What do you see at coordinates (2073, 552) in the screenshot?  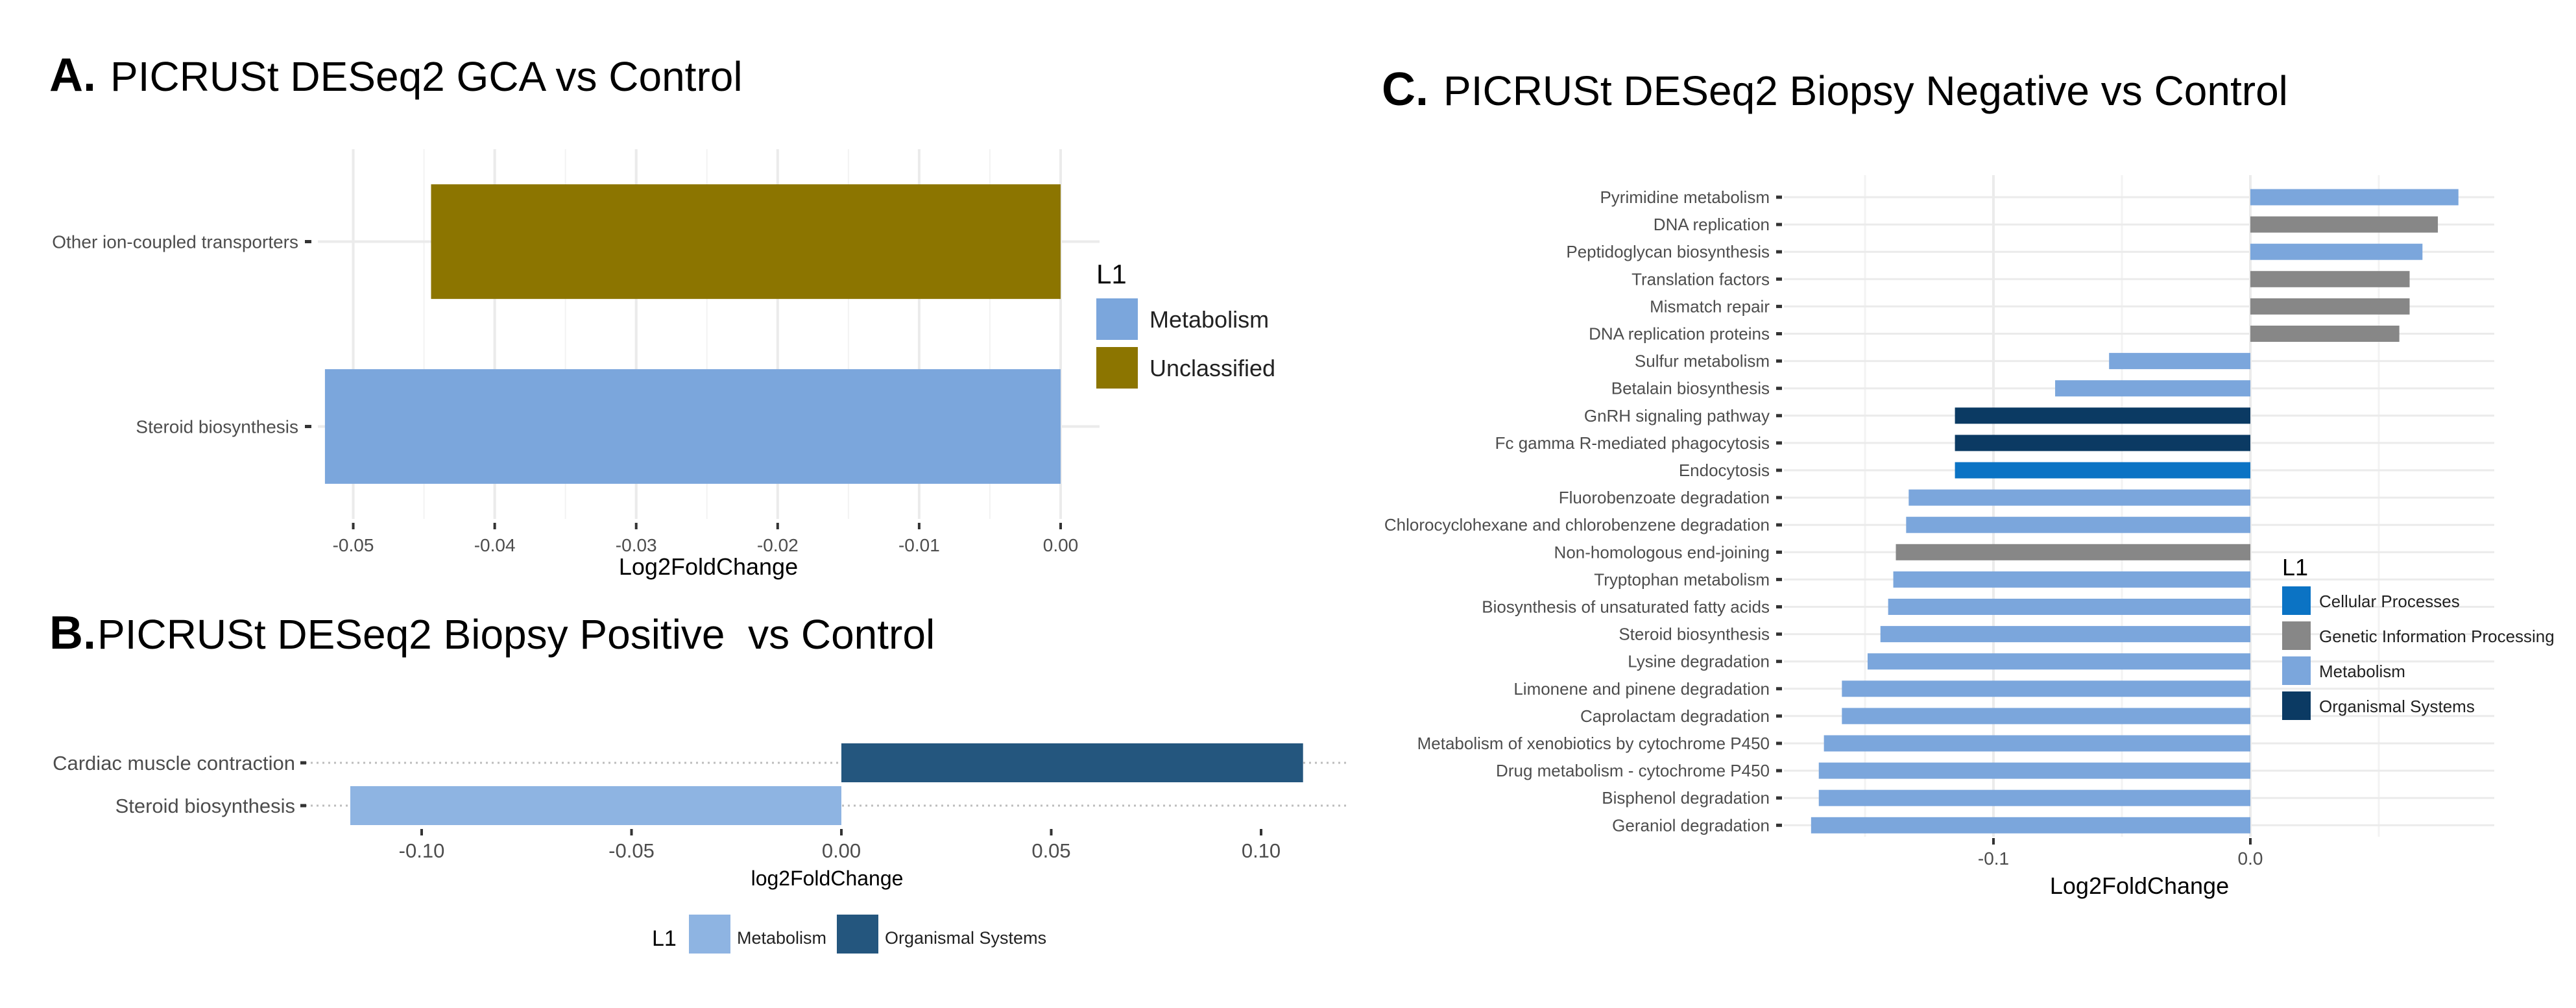 I see `bar-c-non-homologous-end-joining` at bounding box center [2073, 552].